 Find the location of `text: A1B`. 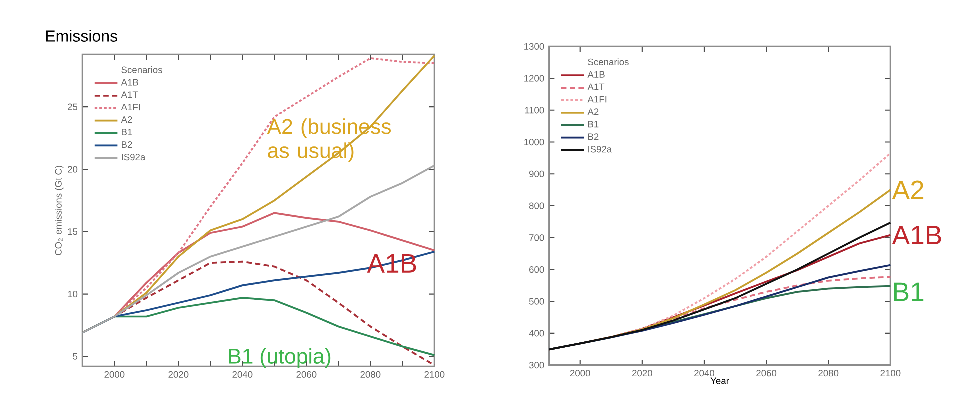

text: A1B is located at coordinates (917, 235).